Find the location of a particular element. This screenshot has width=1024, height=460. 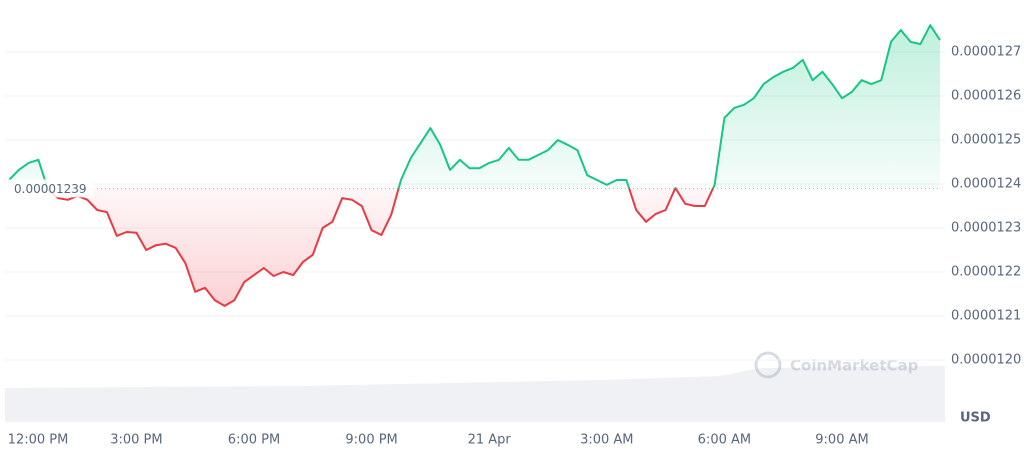

y-tick-label: 0.0000125 is located at coordinates (986, 140).